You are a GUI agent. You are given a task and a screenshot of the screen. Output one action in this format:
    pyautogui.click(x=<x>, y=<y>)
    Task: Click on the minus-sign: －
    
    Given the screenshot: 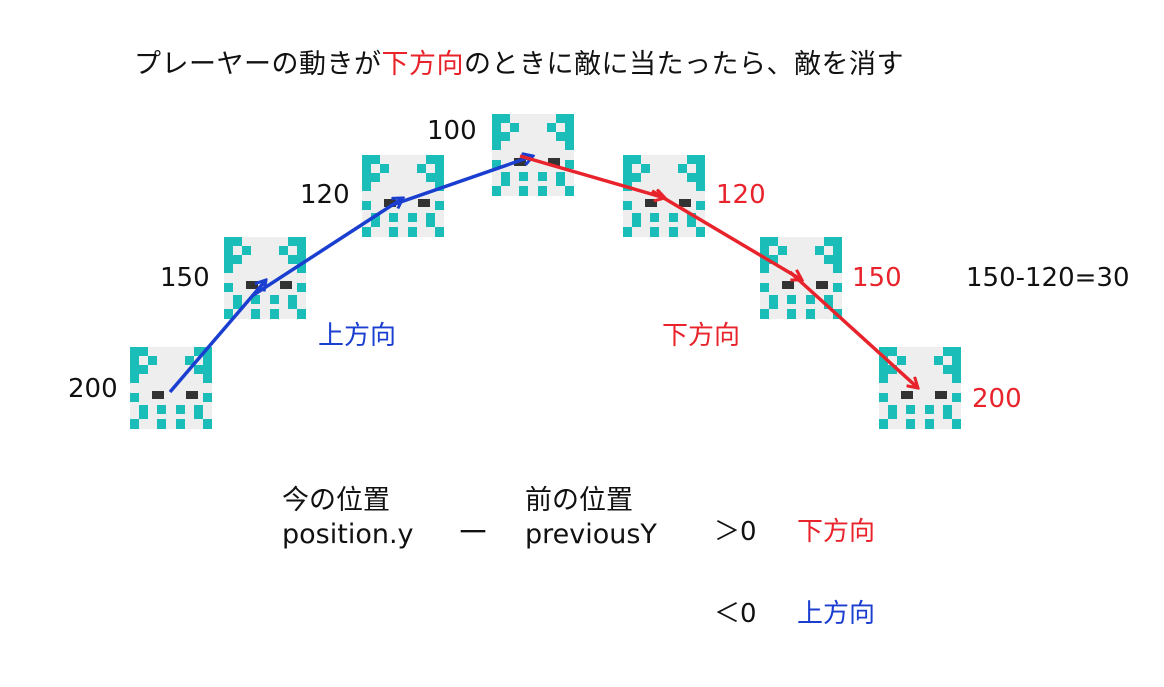 What is the action you would take?
    pyautogui.click(x=473, y=533)
    